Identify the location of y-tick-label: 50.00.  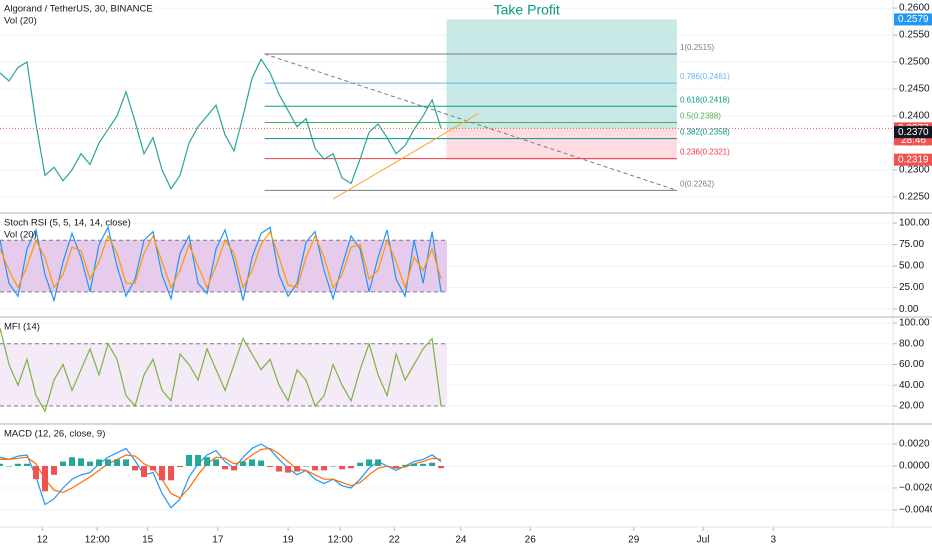
(911, 266).